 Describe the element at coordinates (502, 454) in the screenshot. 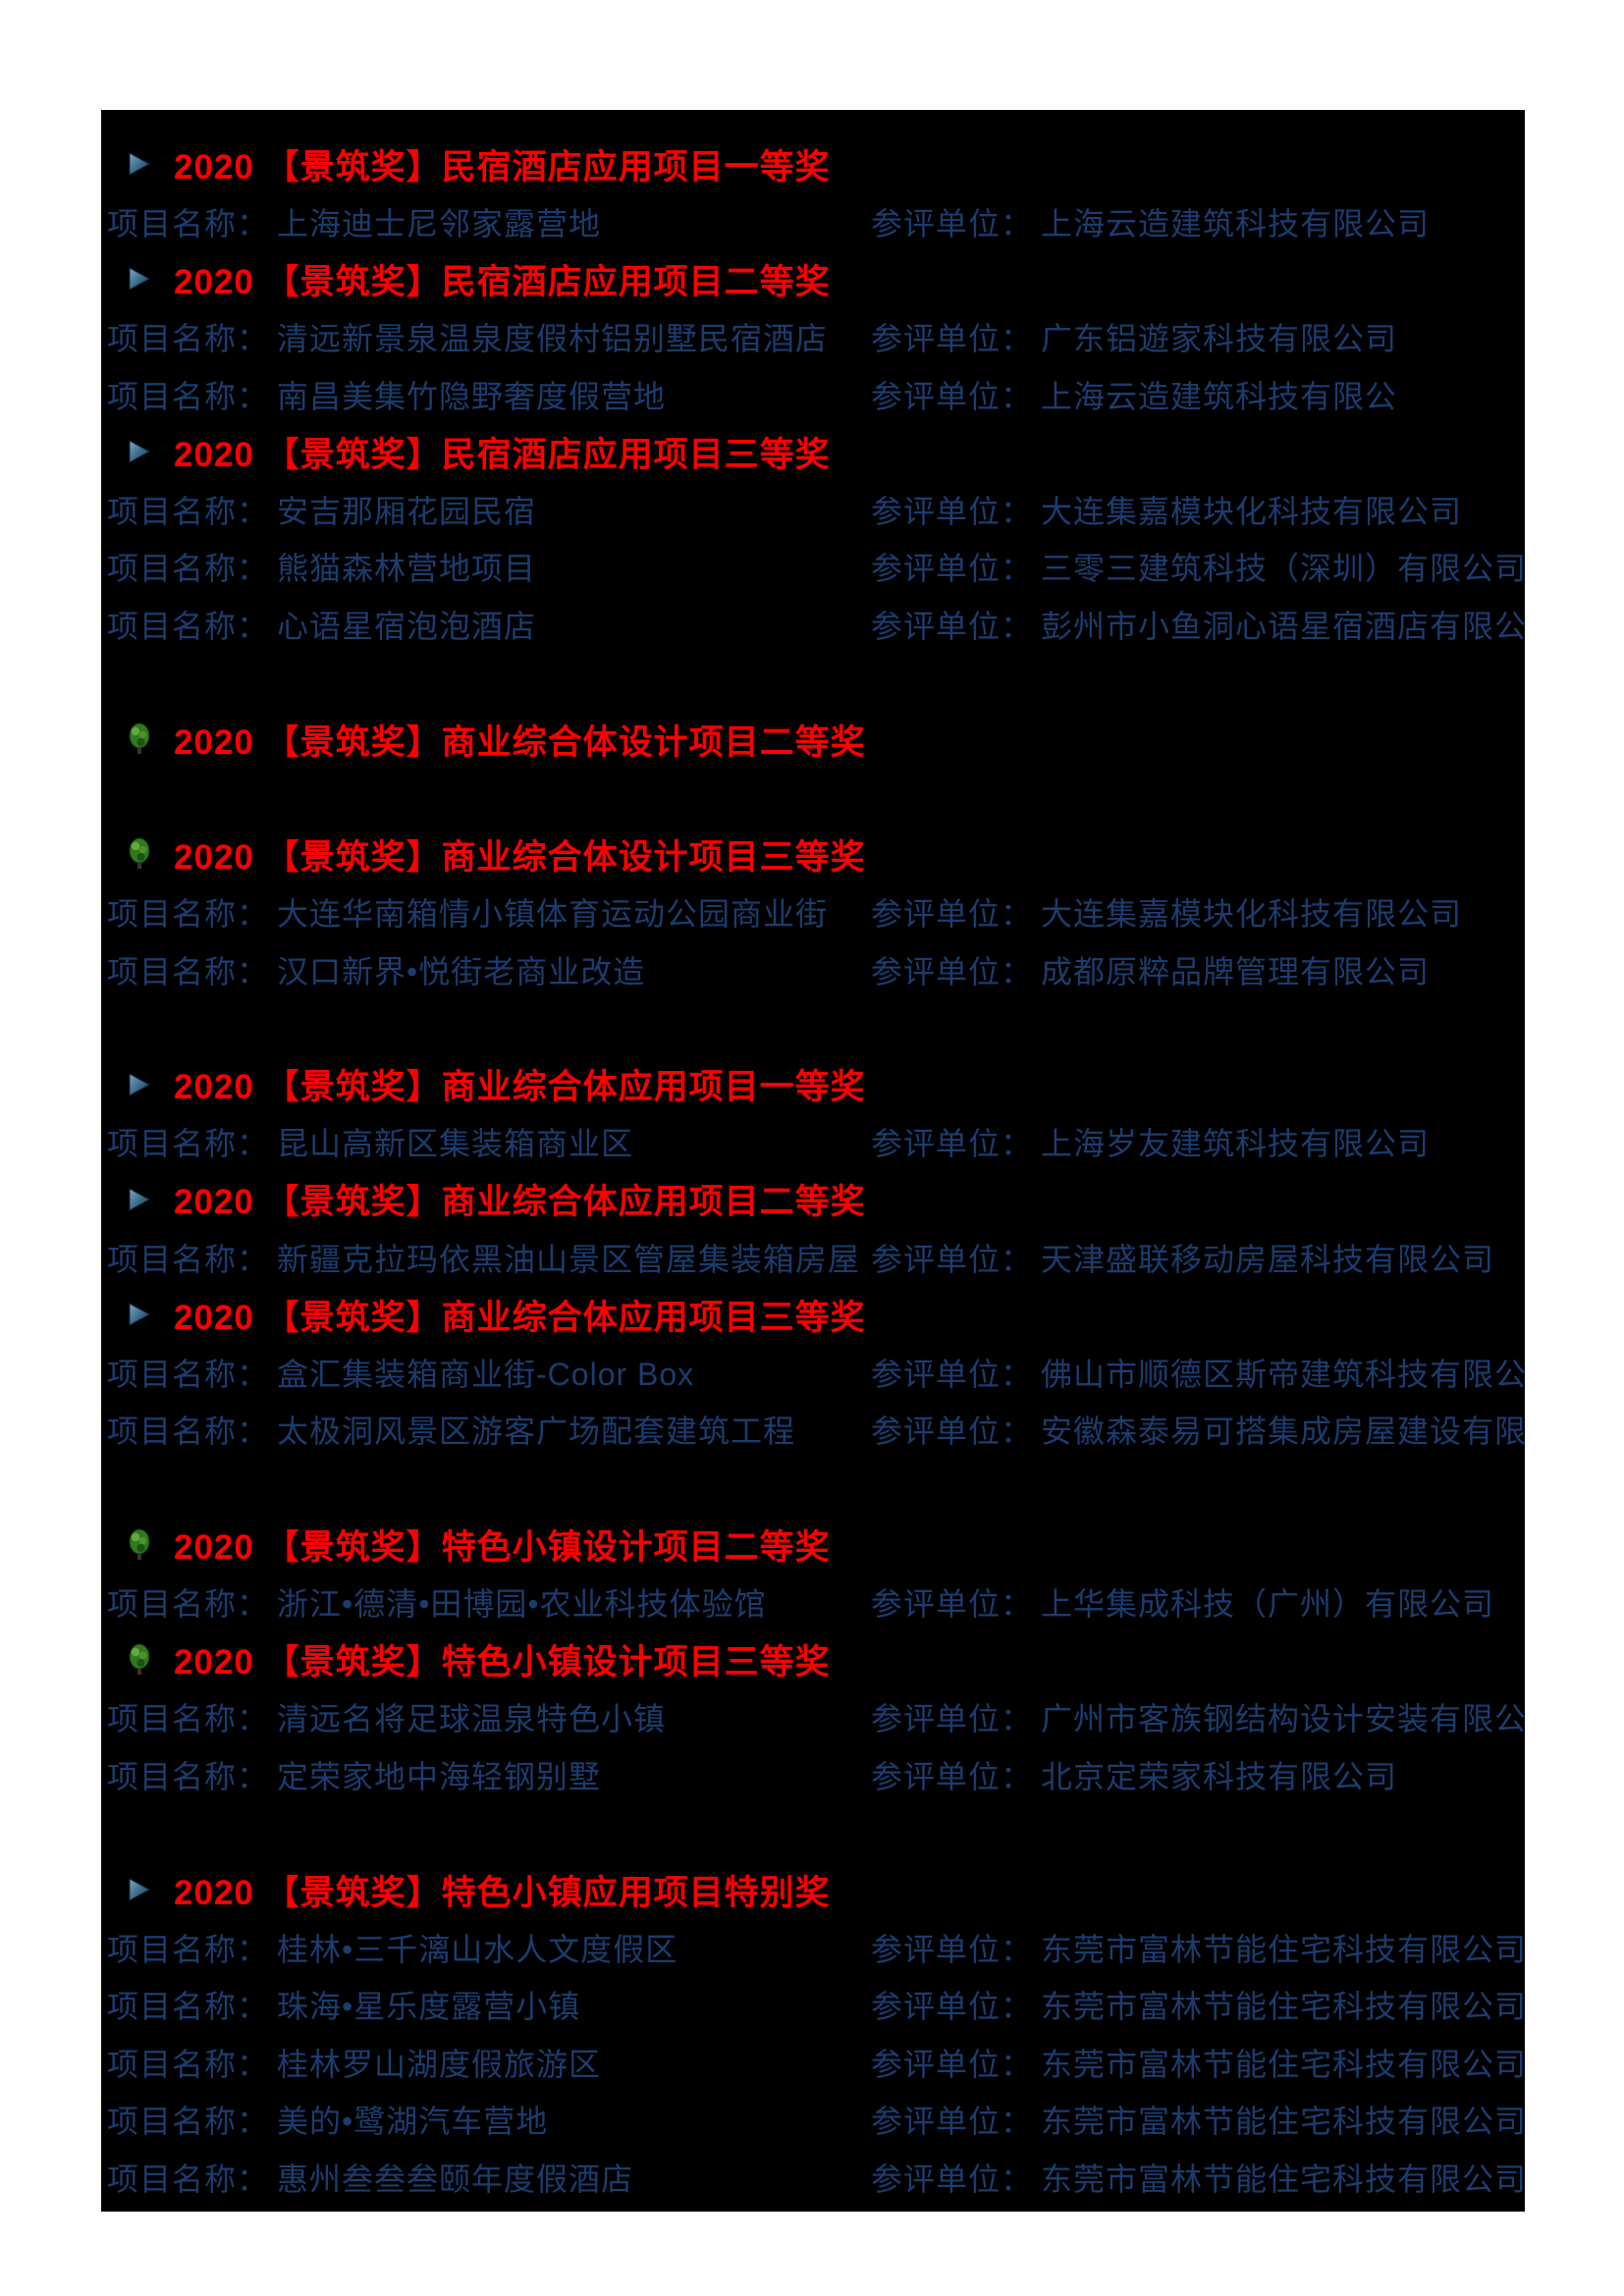

I see `award-heading: 2020 【景筑奖】民宿酒店应用项目三等奖` at that location.